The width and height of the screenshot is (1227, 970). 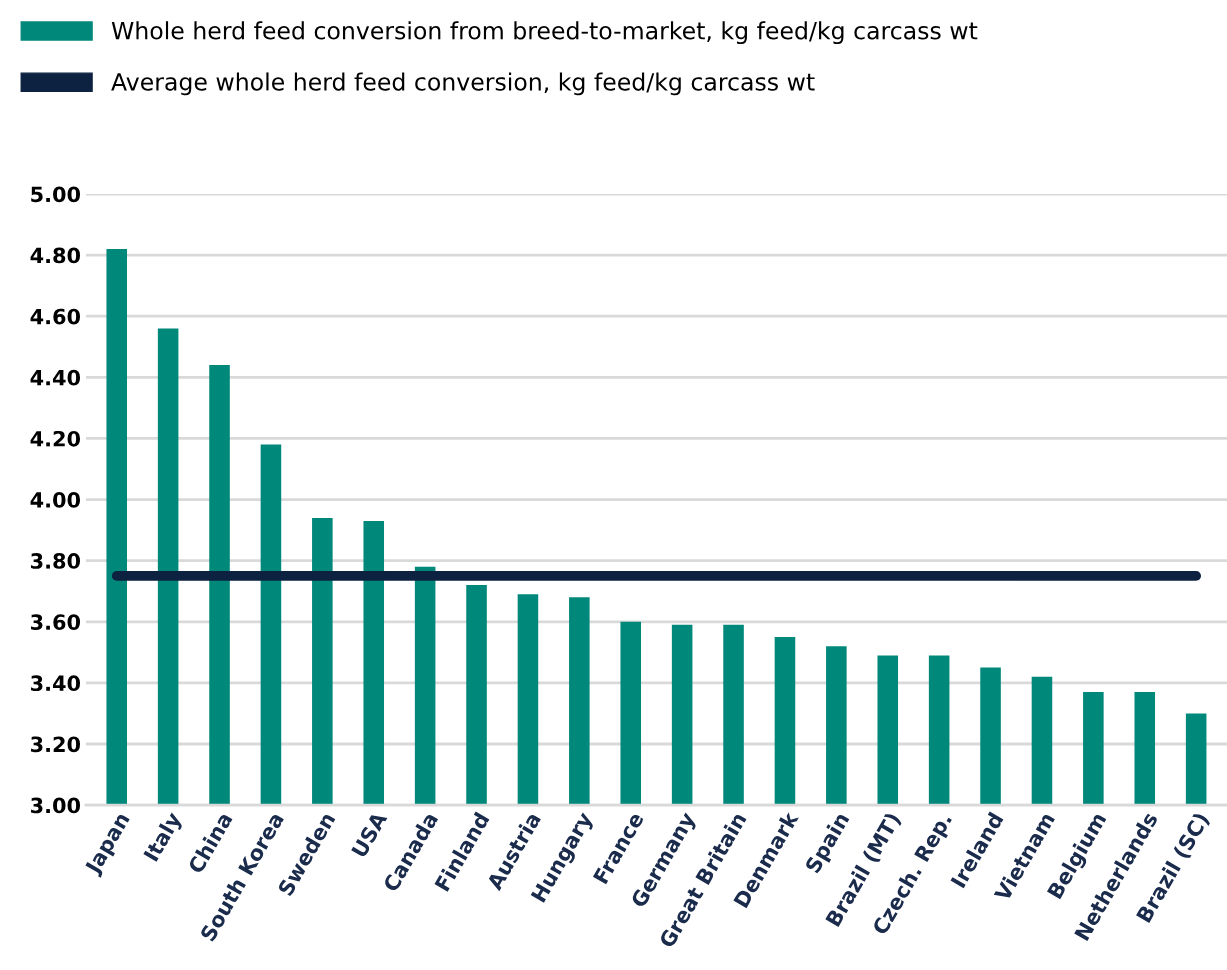 What do you see at coordinates (55, 255) in the screenshot?
I see `y-tick-label: 4.80` at bounding box center [55, 255].